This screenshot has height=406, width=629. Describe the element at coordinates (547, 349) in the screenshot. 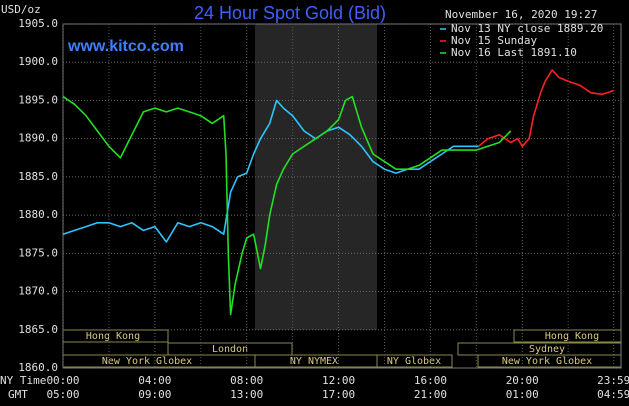

I see `session-label: Sydney` at that location.